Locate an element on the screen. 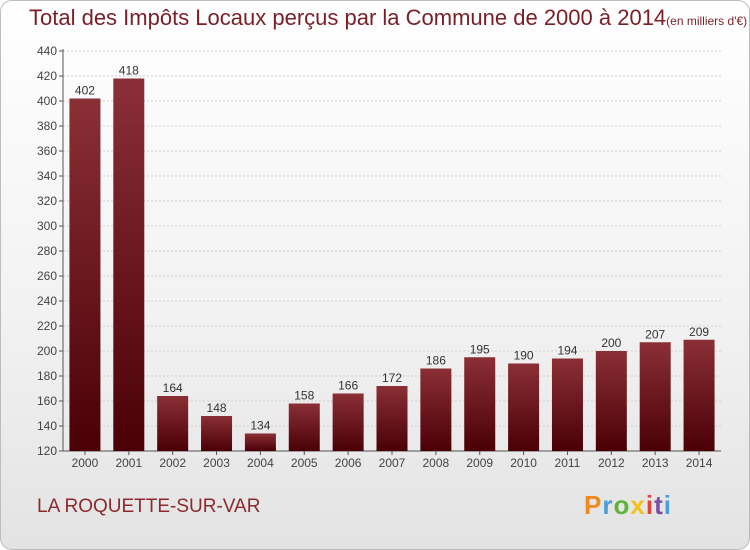  x-tick-label: 2003 is located at coordinates (216, 463).